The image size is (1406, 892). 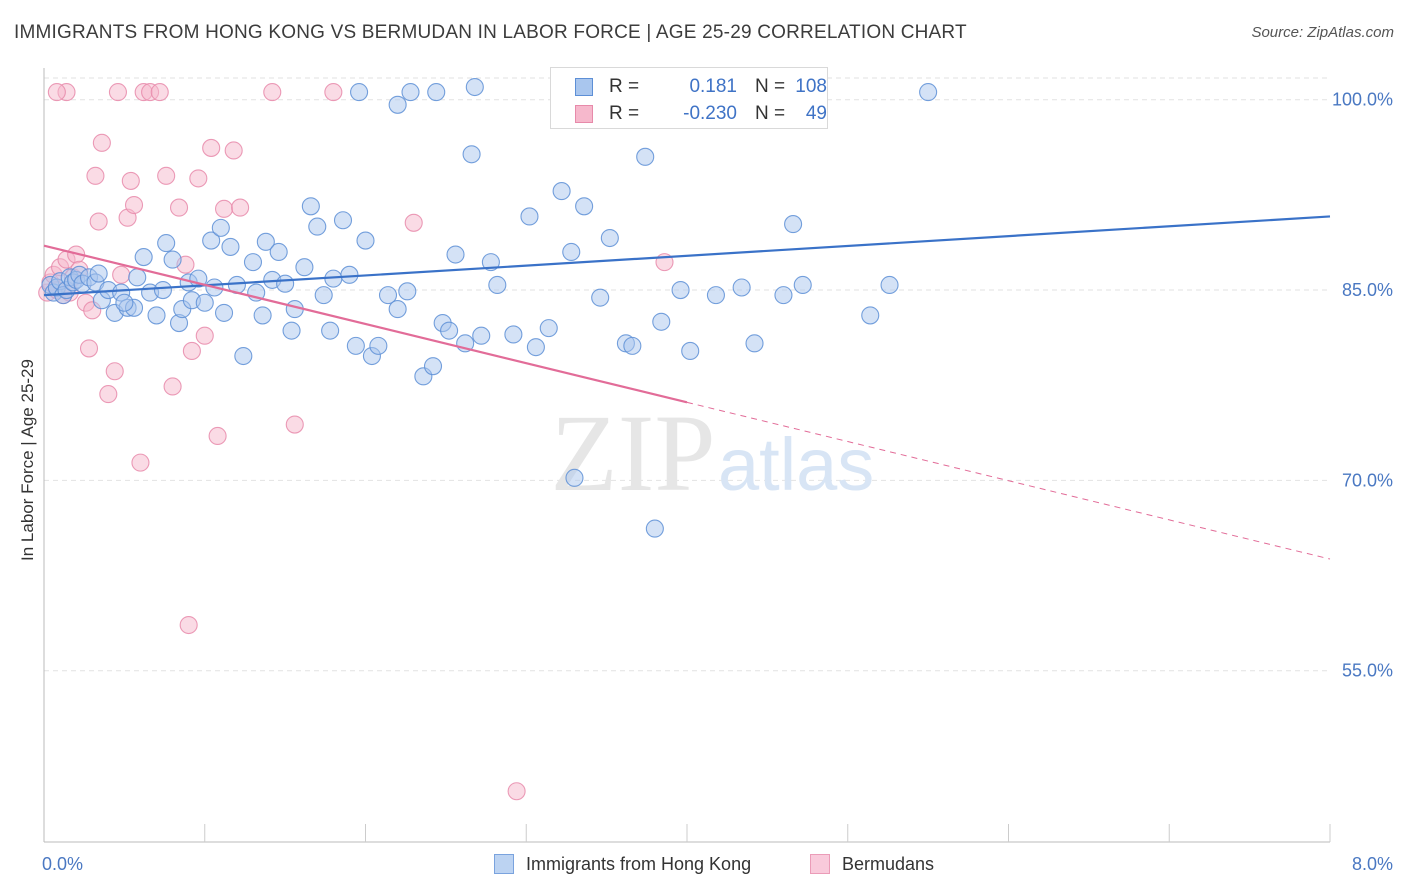 I want to click on watermark-zip: ZIP, so click(x=633, y=453).